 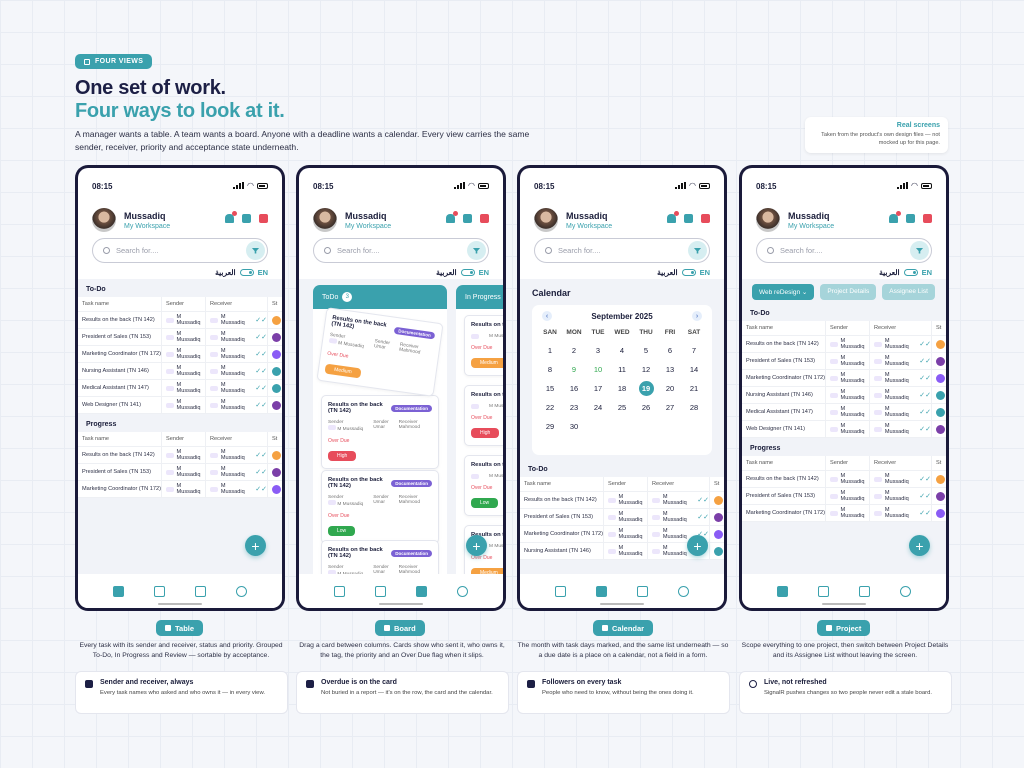 I want to click on calendar-day: 21, so click(x=694, y=388).